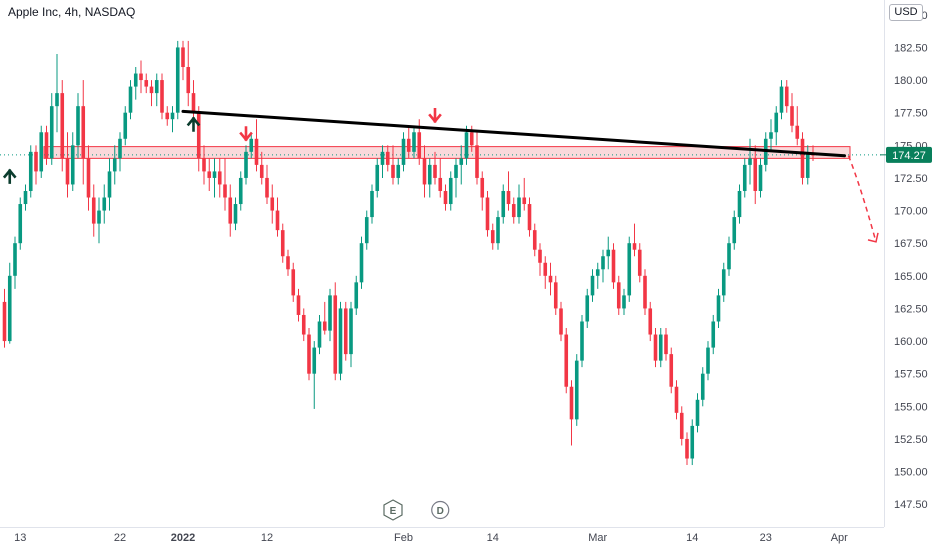 The height and width of the screenshot is (555, 932). Describe the element at coordinates (9, 176) in the screenshot. I see `up-arrow-marker` at that location.